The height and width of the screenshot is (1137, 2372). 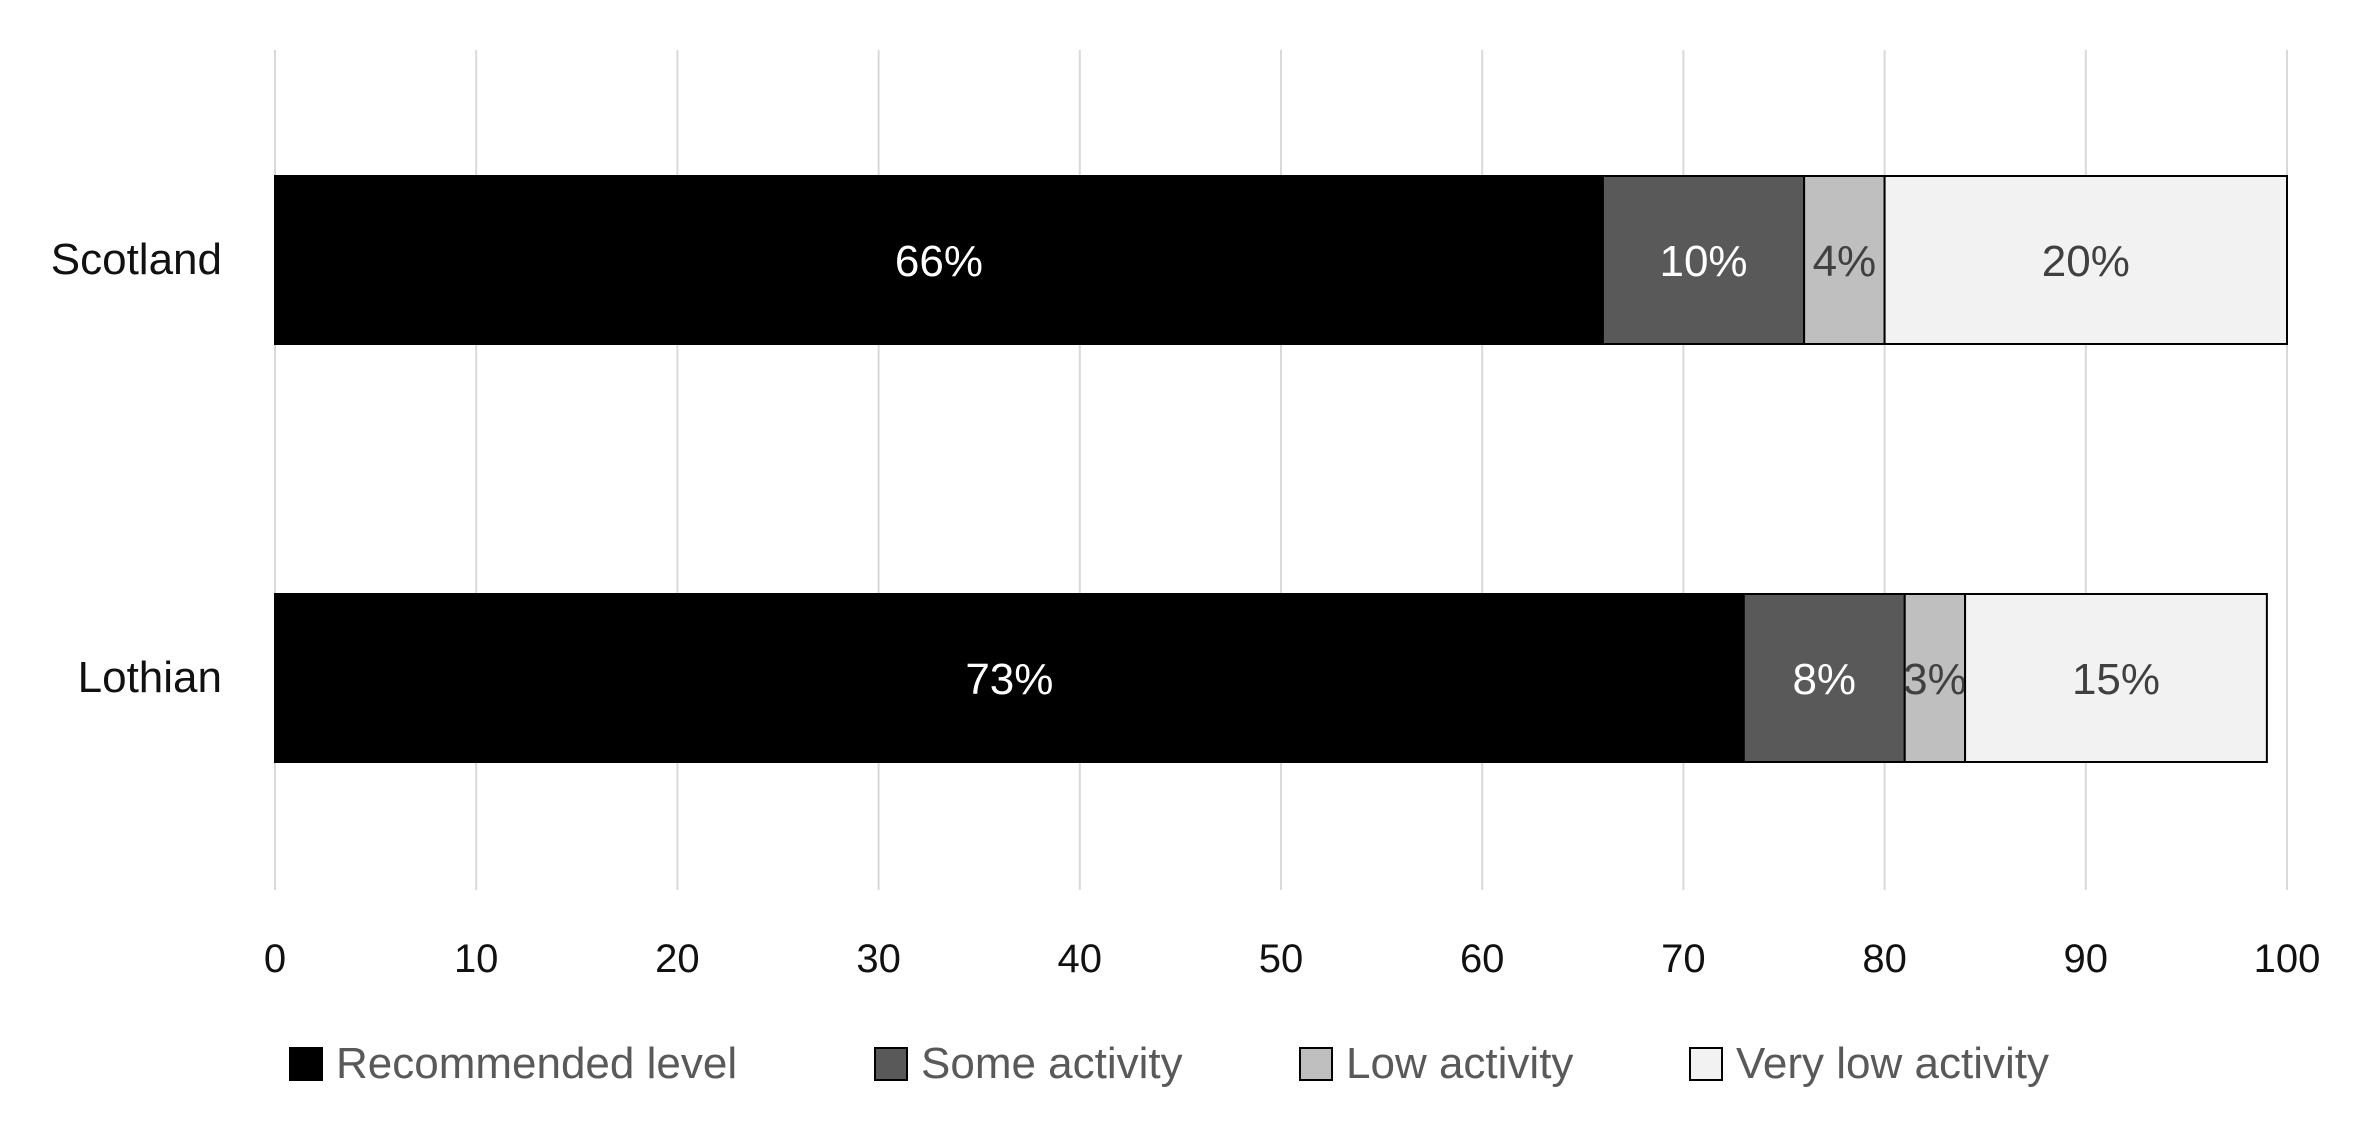 I want to click on data-label: 15%, so click(x=2116, y=679).